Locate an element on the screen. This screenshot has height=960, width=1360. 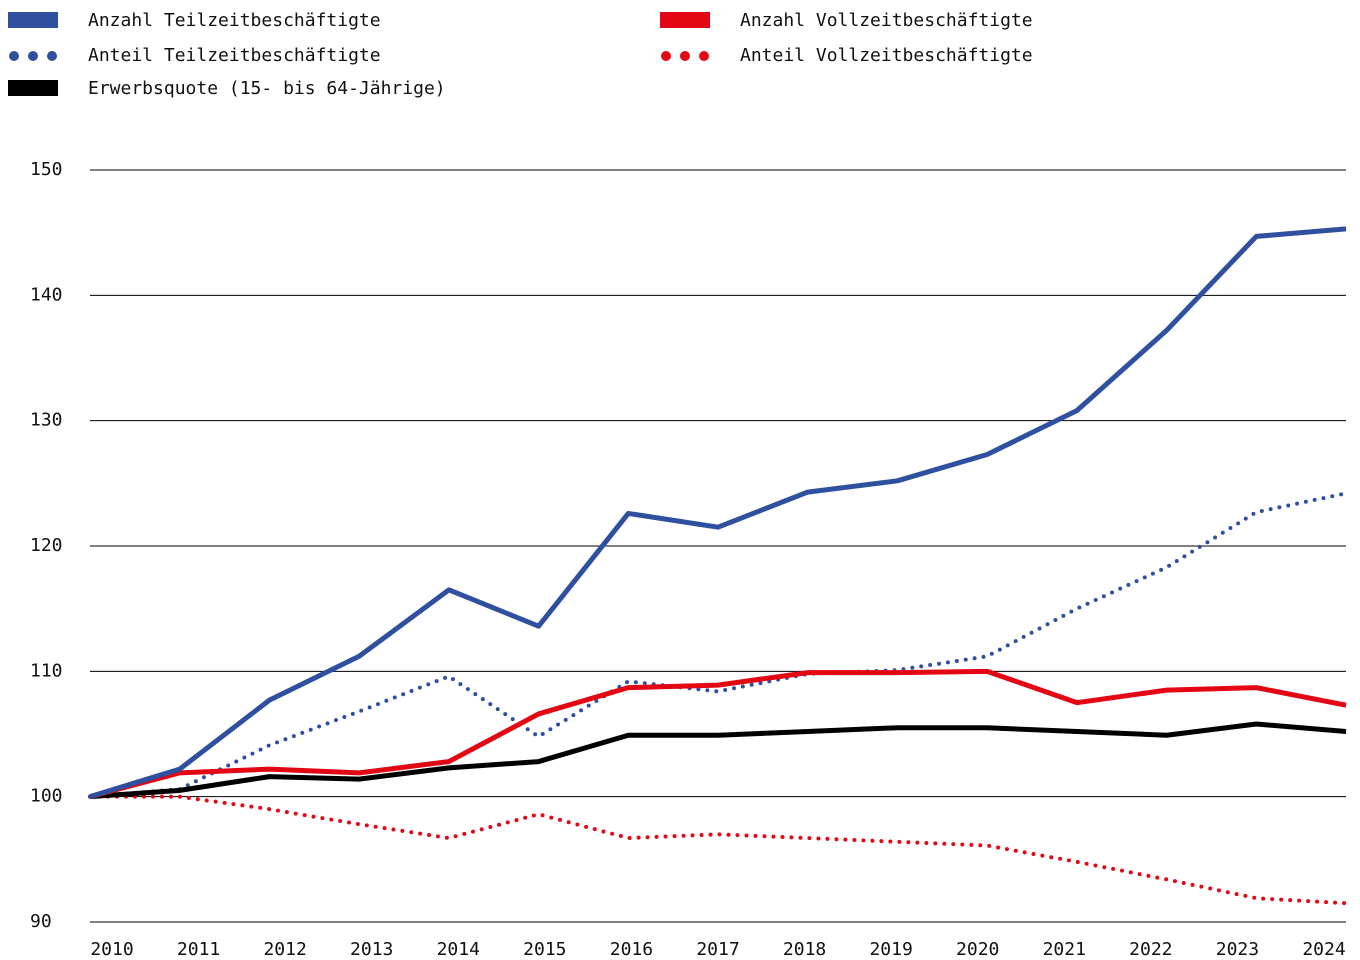
legend-label: Anzahl Vollzeitbeschäftigte is located at coordinates (886, 20).